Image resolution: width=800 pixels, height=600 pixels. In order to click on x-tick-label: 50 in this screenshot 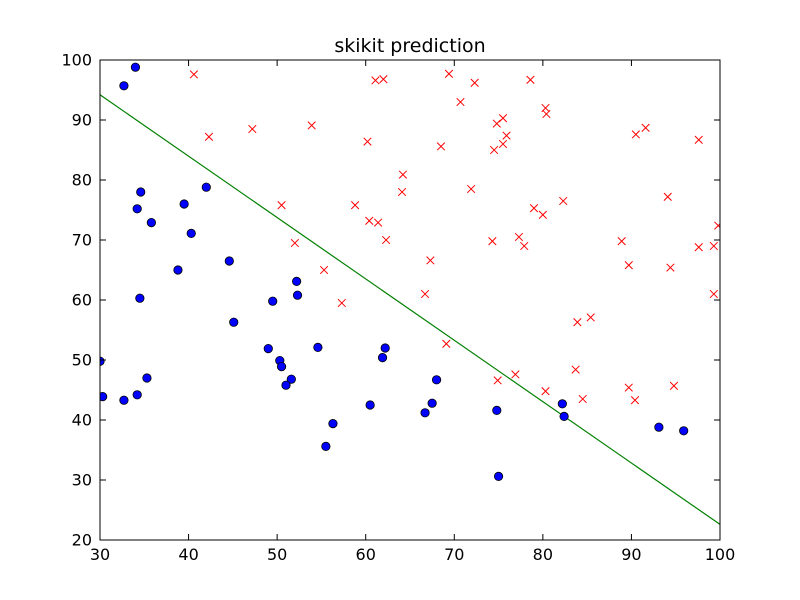, I will do `click(277, 554)`.